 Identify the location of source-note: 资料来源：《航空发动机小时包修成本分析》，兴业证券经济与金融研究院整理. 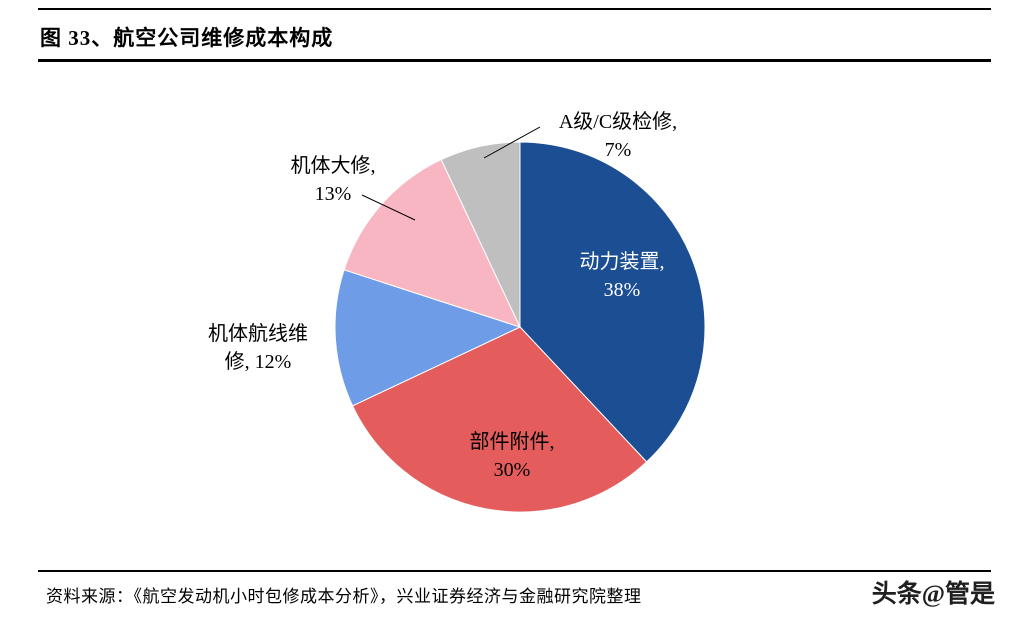
(344, 596).